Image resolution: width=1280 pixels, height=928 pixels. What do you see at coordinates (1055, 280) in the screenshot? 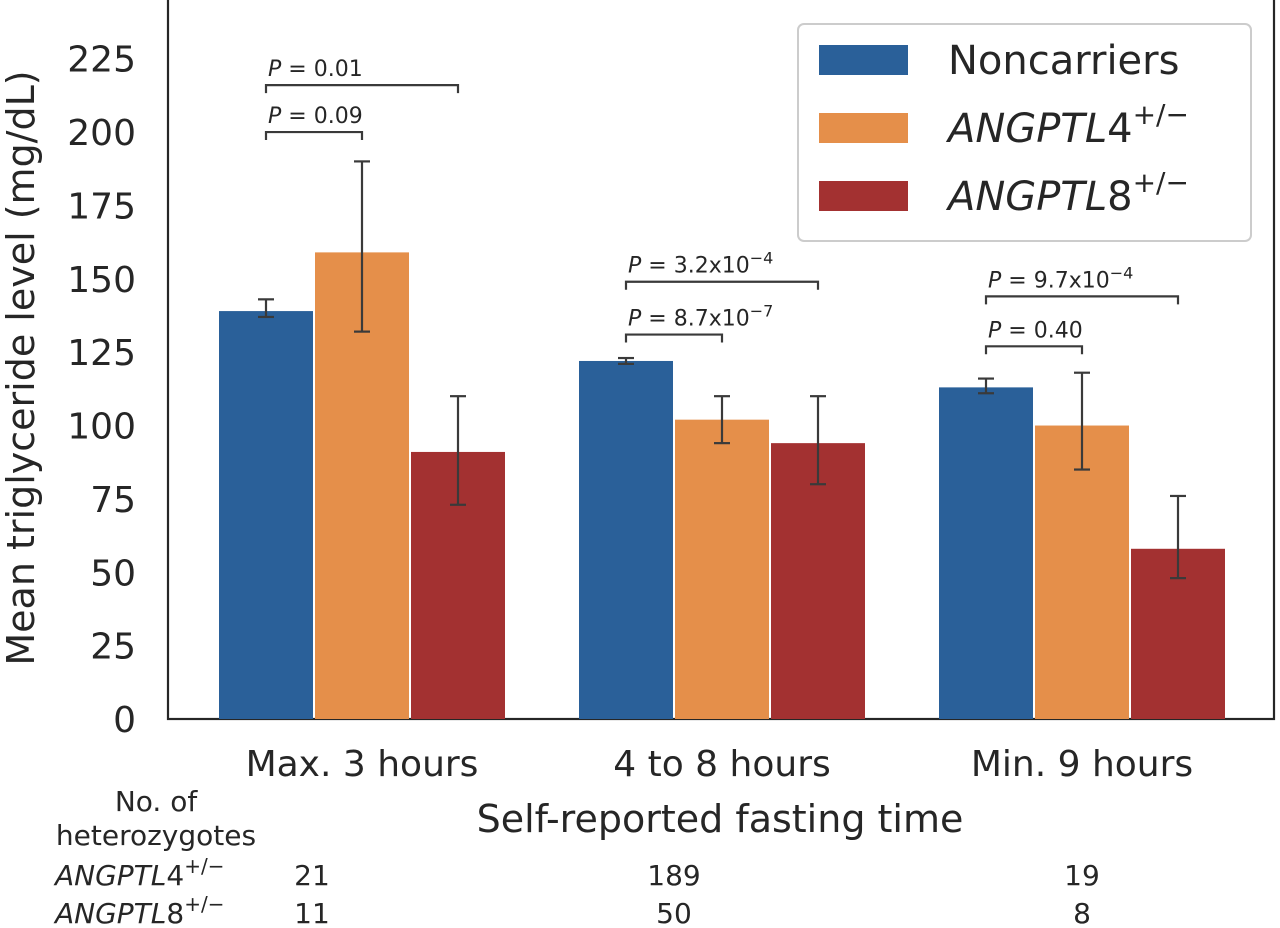
I see `p-value: = 9.7x10` at bounding box center [1055, 280].